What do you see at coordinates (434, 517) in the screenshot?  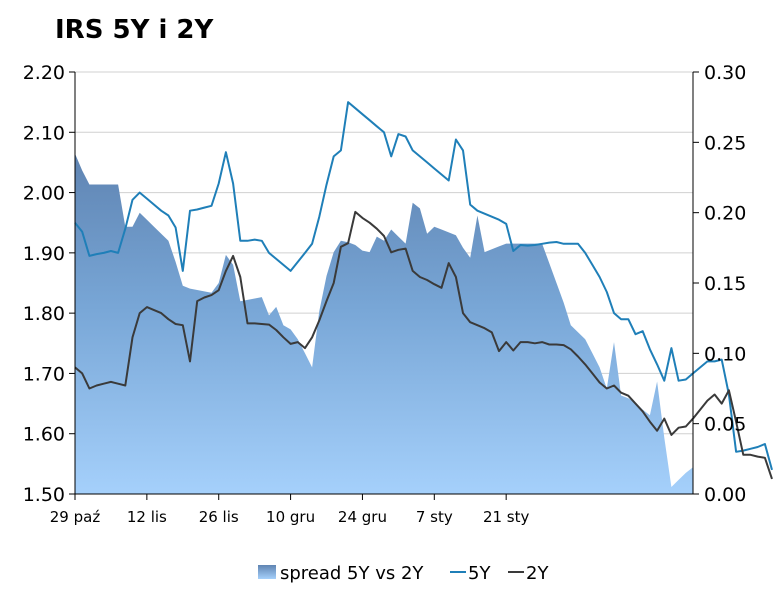 I see `x-tick-label: 7 sty` at bounding box center [434, 517].